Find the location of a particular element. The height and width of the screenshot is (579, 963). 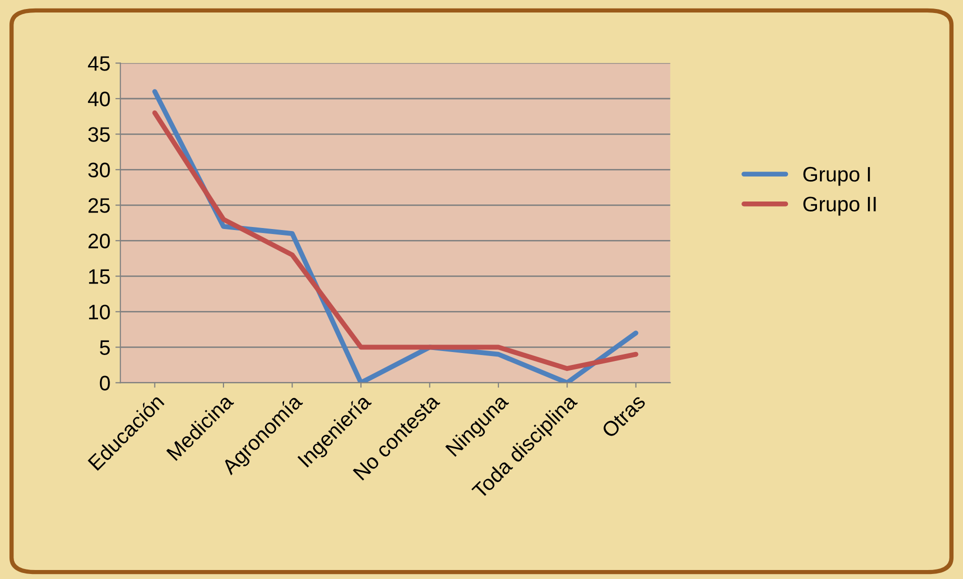

y-tick-label: 10 is located at coordinates (99, 312).